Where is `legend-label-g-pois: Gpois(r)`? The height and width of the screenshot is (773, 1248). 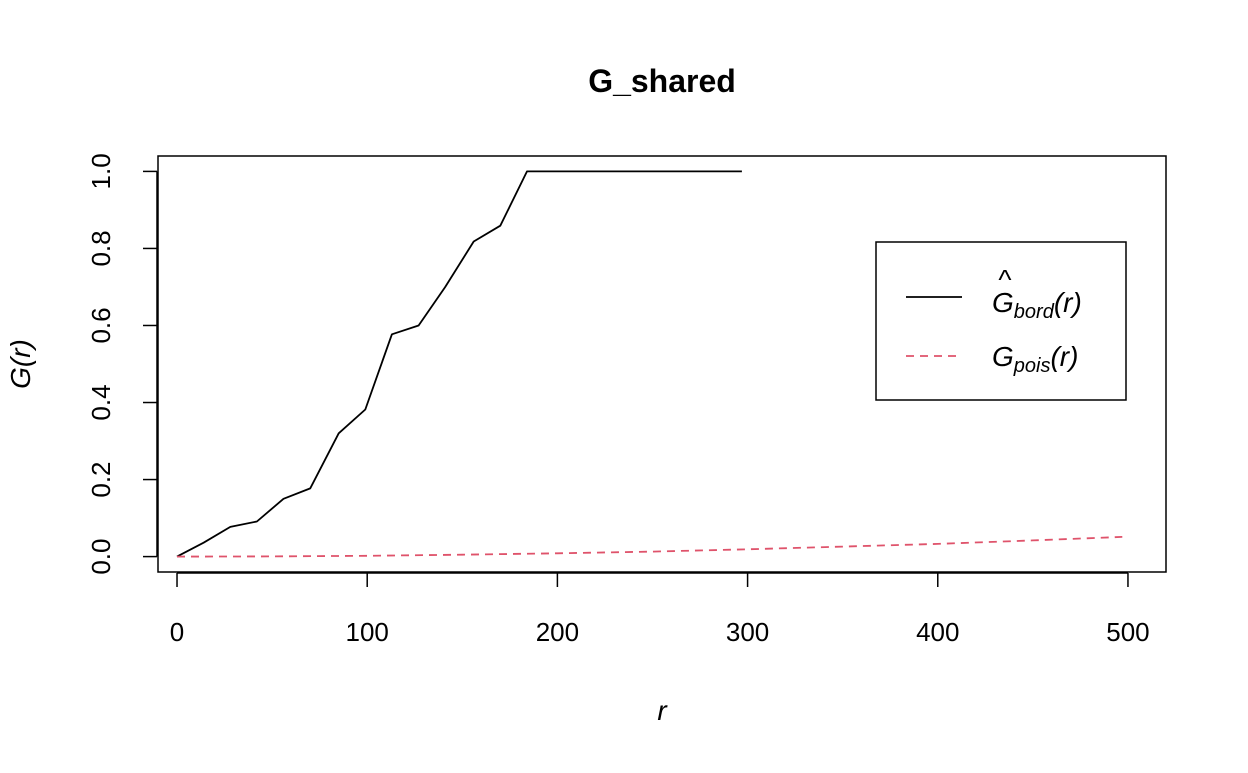 legend-label-g-pois: Gpois(r) is located at coordinates (1035, 359).